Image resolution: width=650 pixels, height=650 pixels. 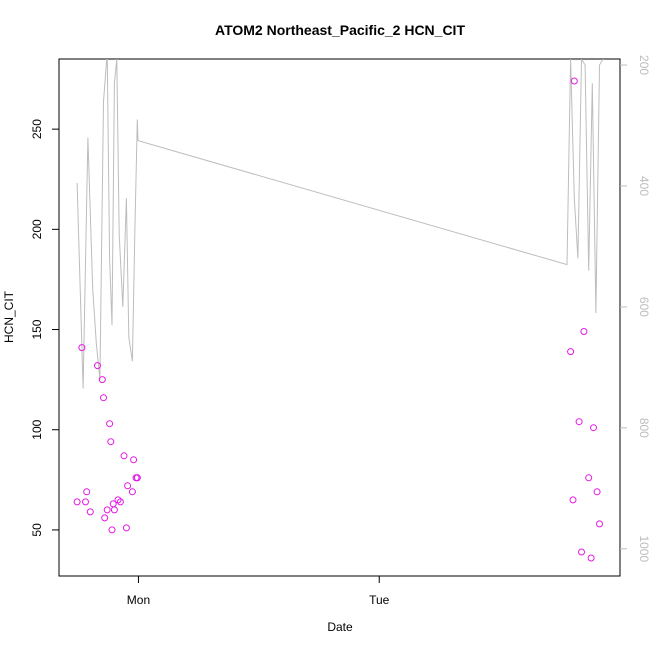 What do you see at coordinates (37, 129) in the screenshot?
I see `y-tick-label: 250` at bounding box center [37, 129].